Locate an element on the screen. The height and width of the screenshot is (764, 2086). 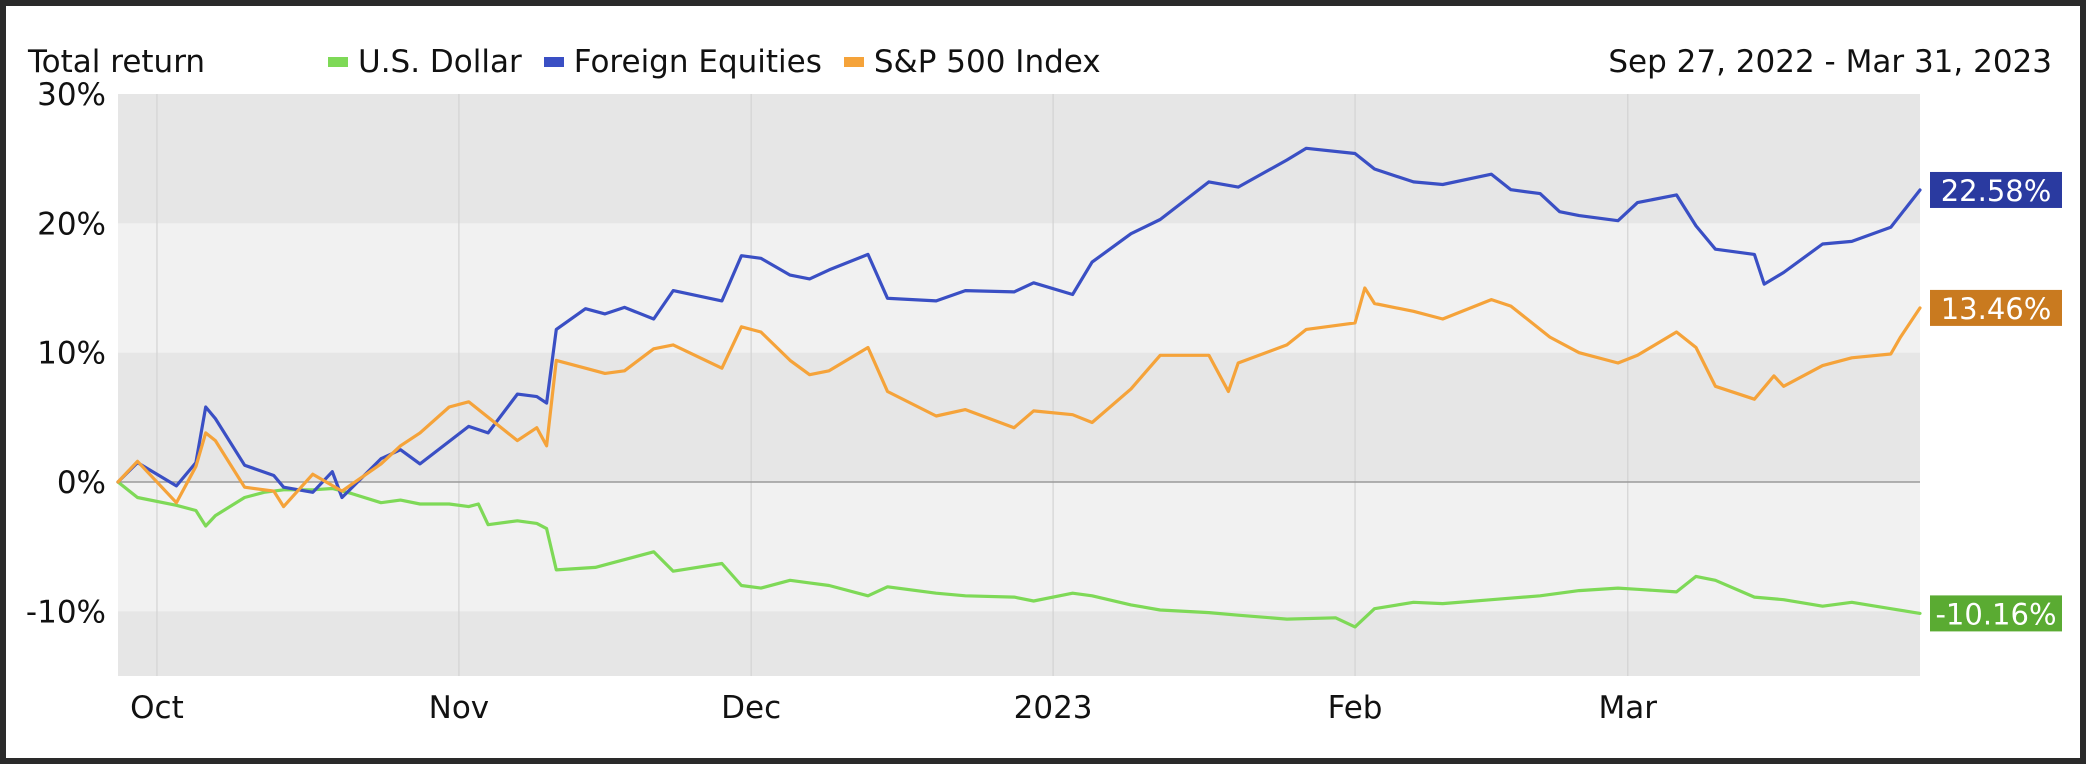
y-tick-label: 10% is located at coordinates (71, 354).